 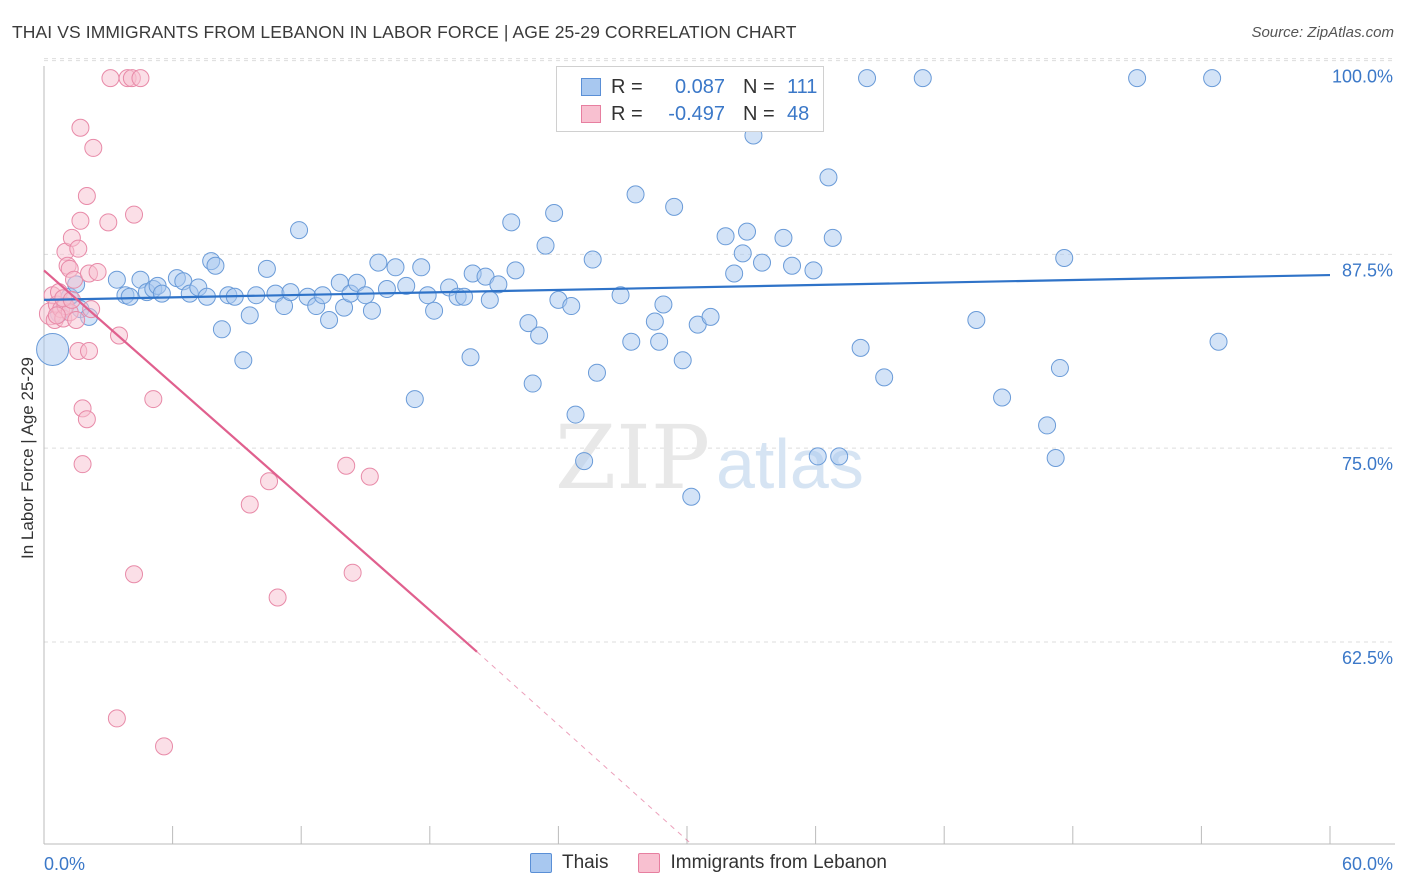 I want to click on trend-line-lebanon, so click(x=260, y=461).